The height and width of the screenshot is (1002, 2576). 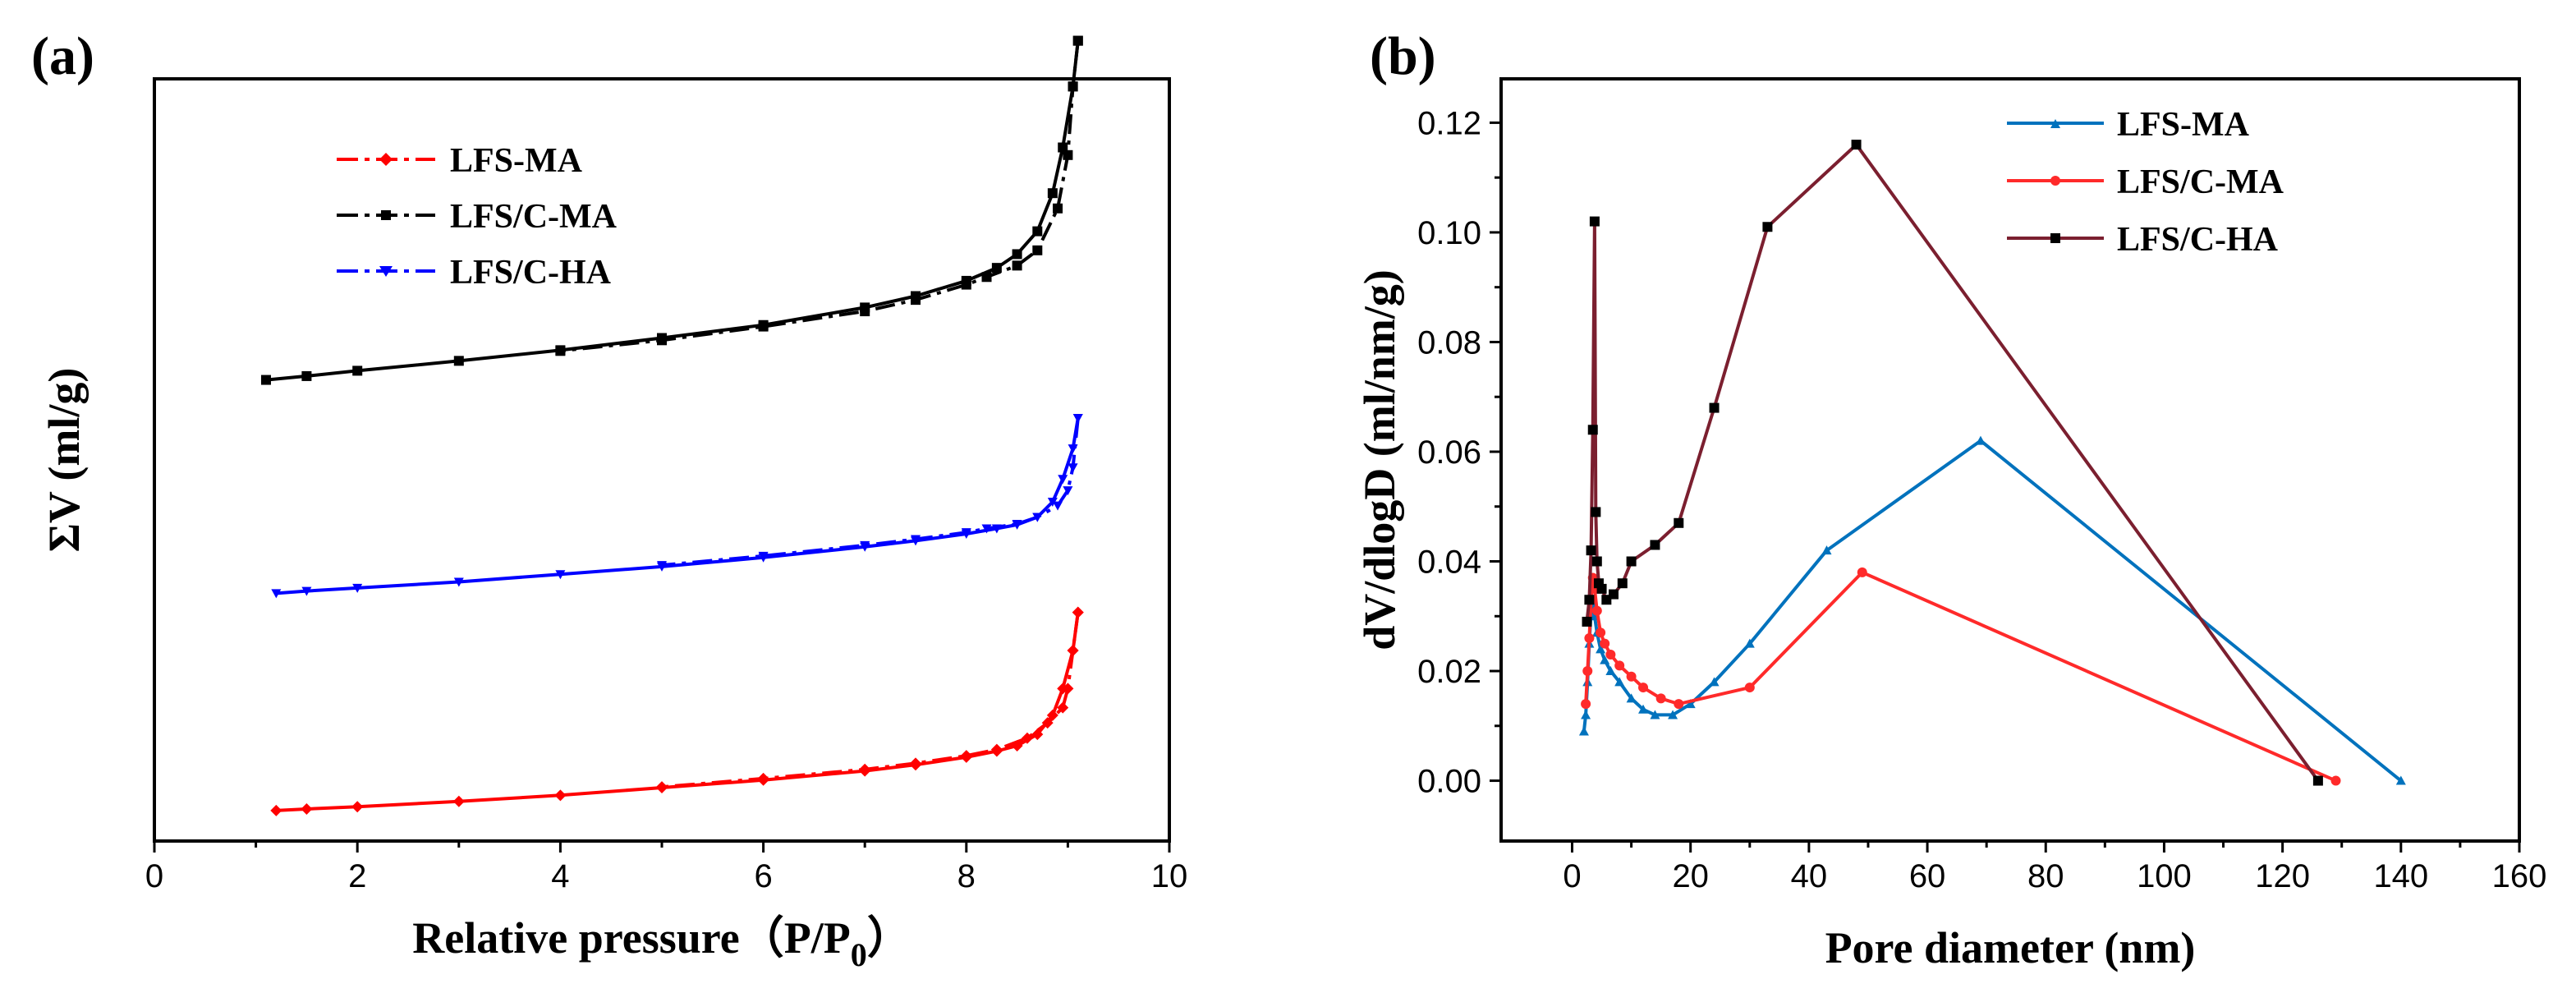 I want to click on panel-b-x-tick-label: 100, so click(x=2164, y=876).